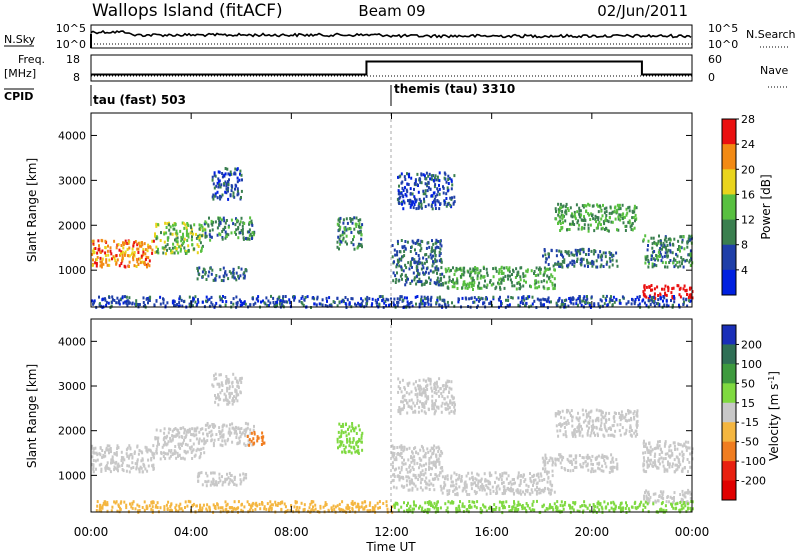 This screenshot has height=554, width=800. What do you see at coordinates (748, 169) in the screenshot?
I see `colorbar-tick-label: 20` at bounding box center [748, 169].